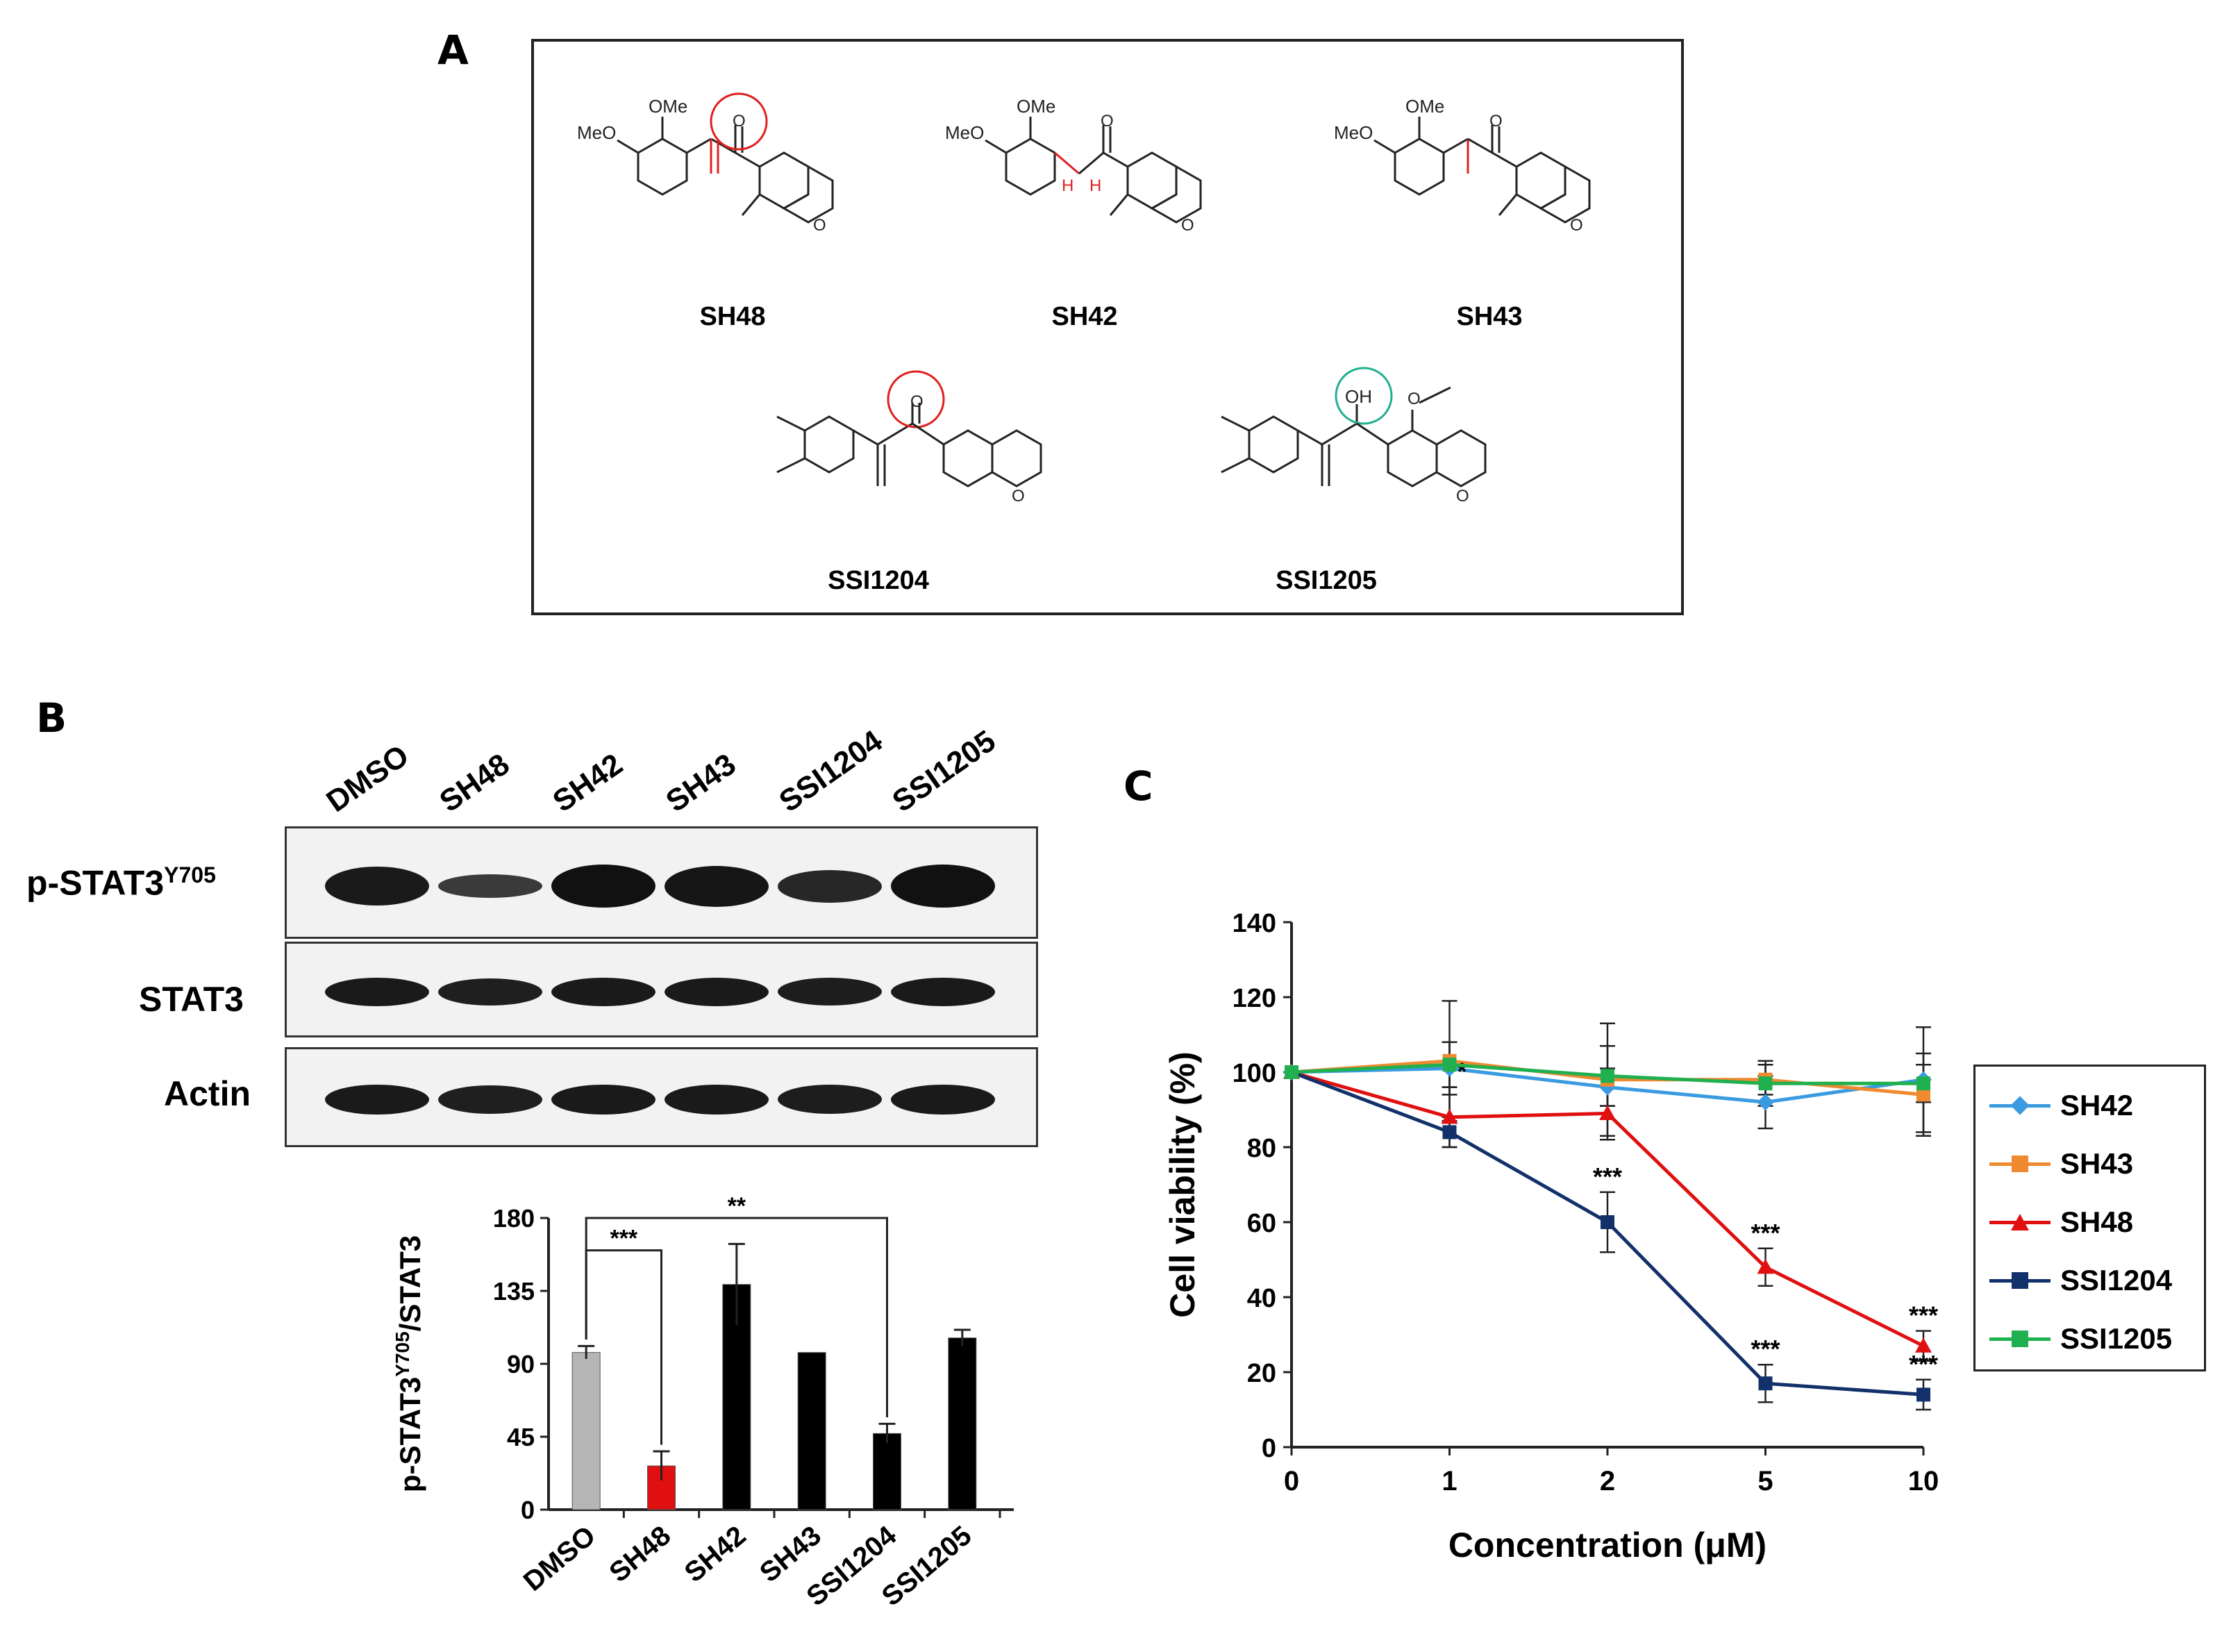 The height and width of the screenshot is (1652, 2222). I want to click on structure-sh42: OMe MeO O H H O, so click(1073, 165).